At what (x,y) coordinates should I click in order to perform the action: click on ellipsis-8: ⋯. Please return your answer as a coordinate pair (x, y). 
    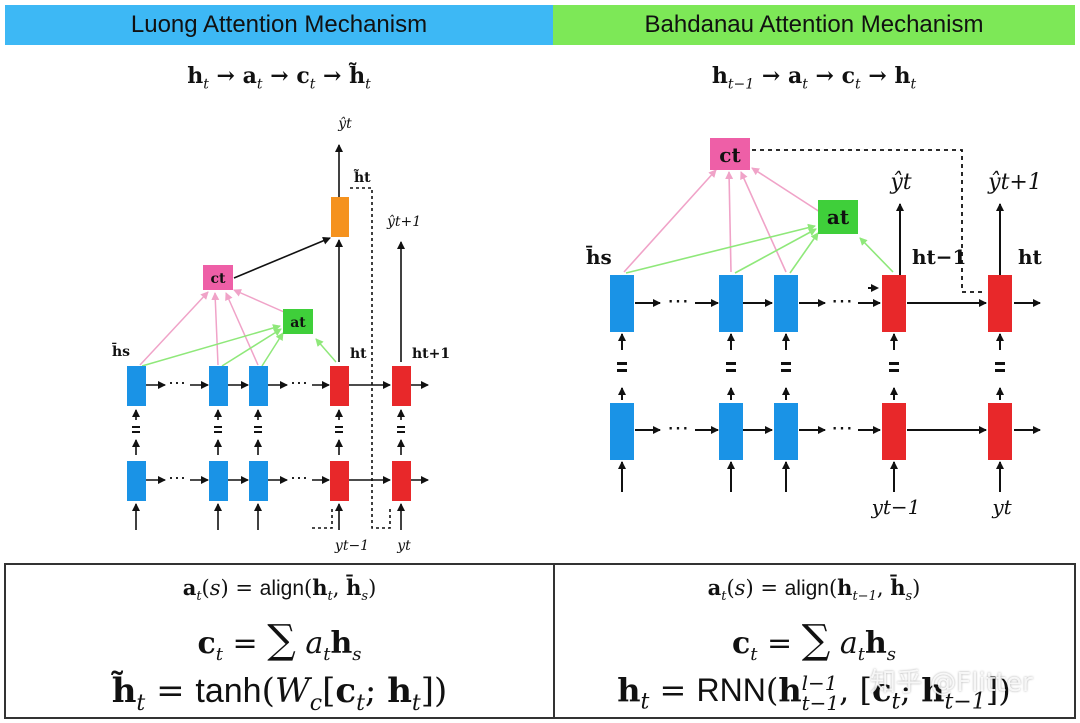
    Looking at the image, I should click on (842, 428).